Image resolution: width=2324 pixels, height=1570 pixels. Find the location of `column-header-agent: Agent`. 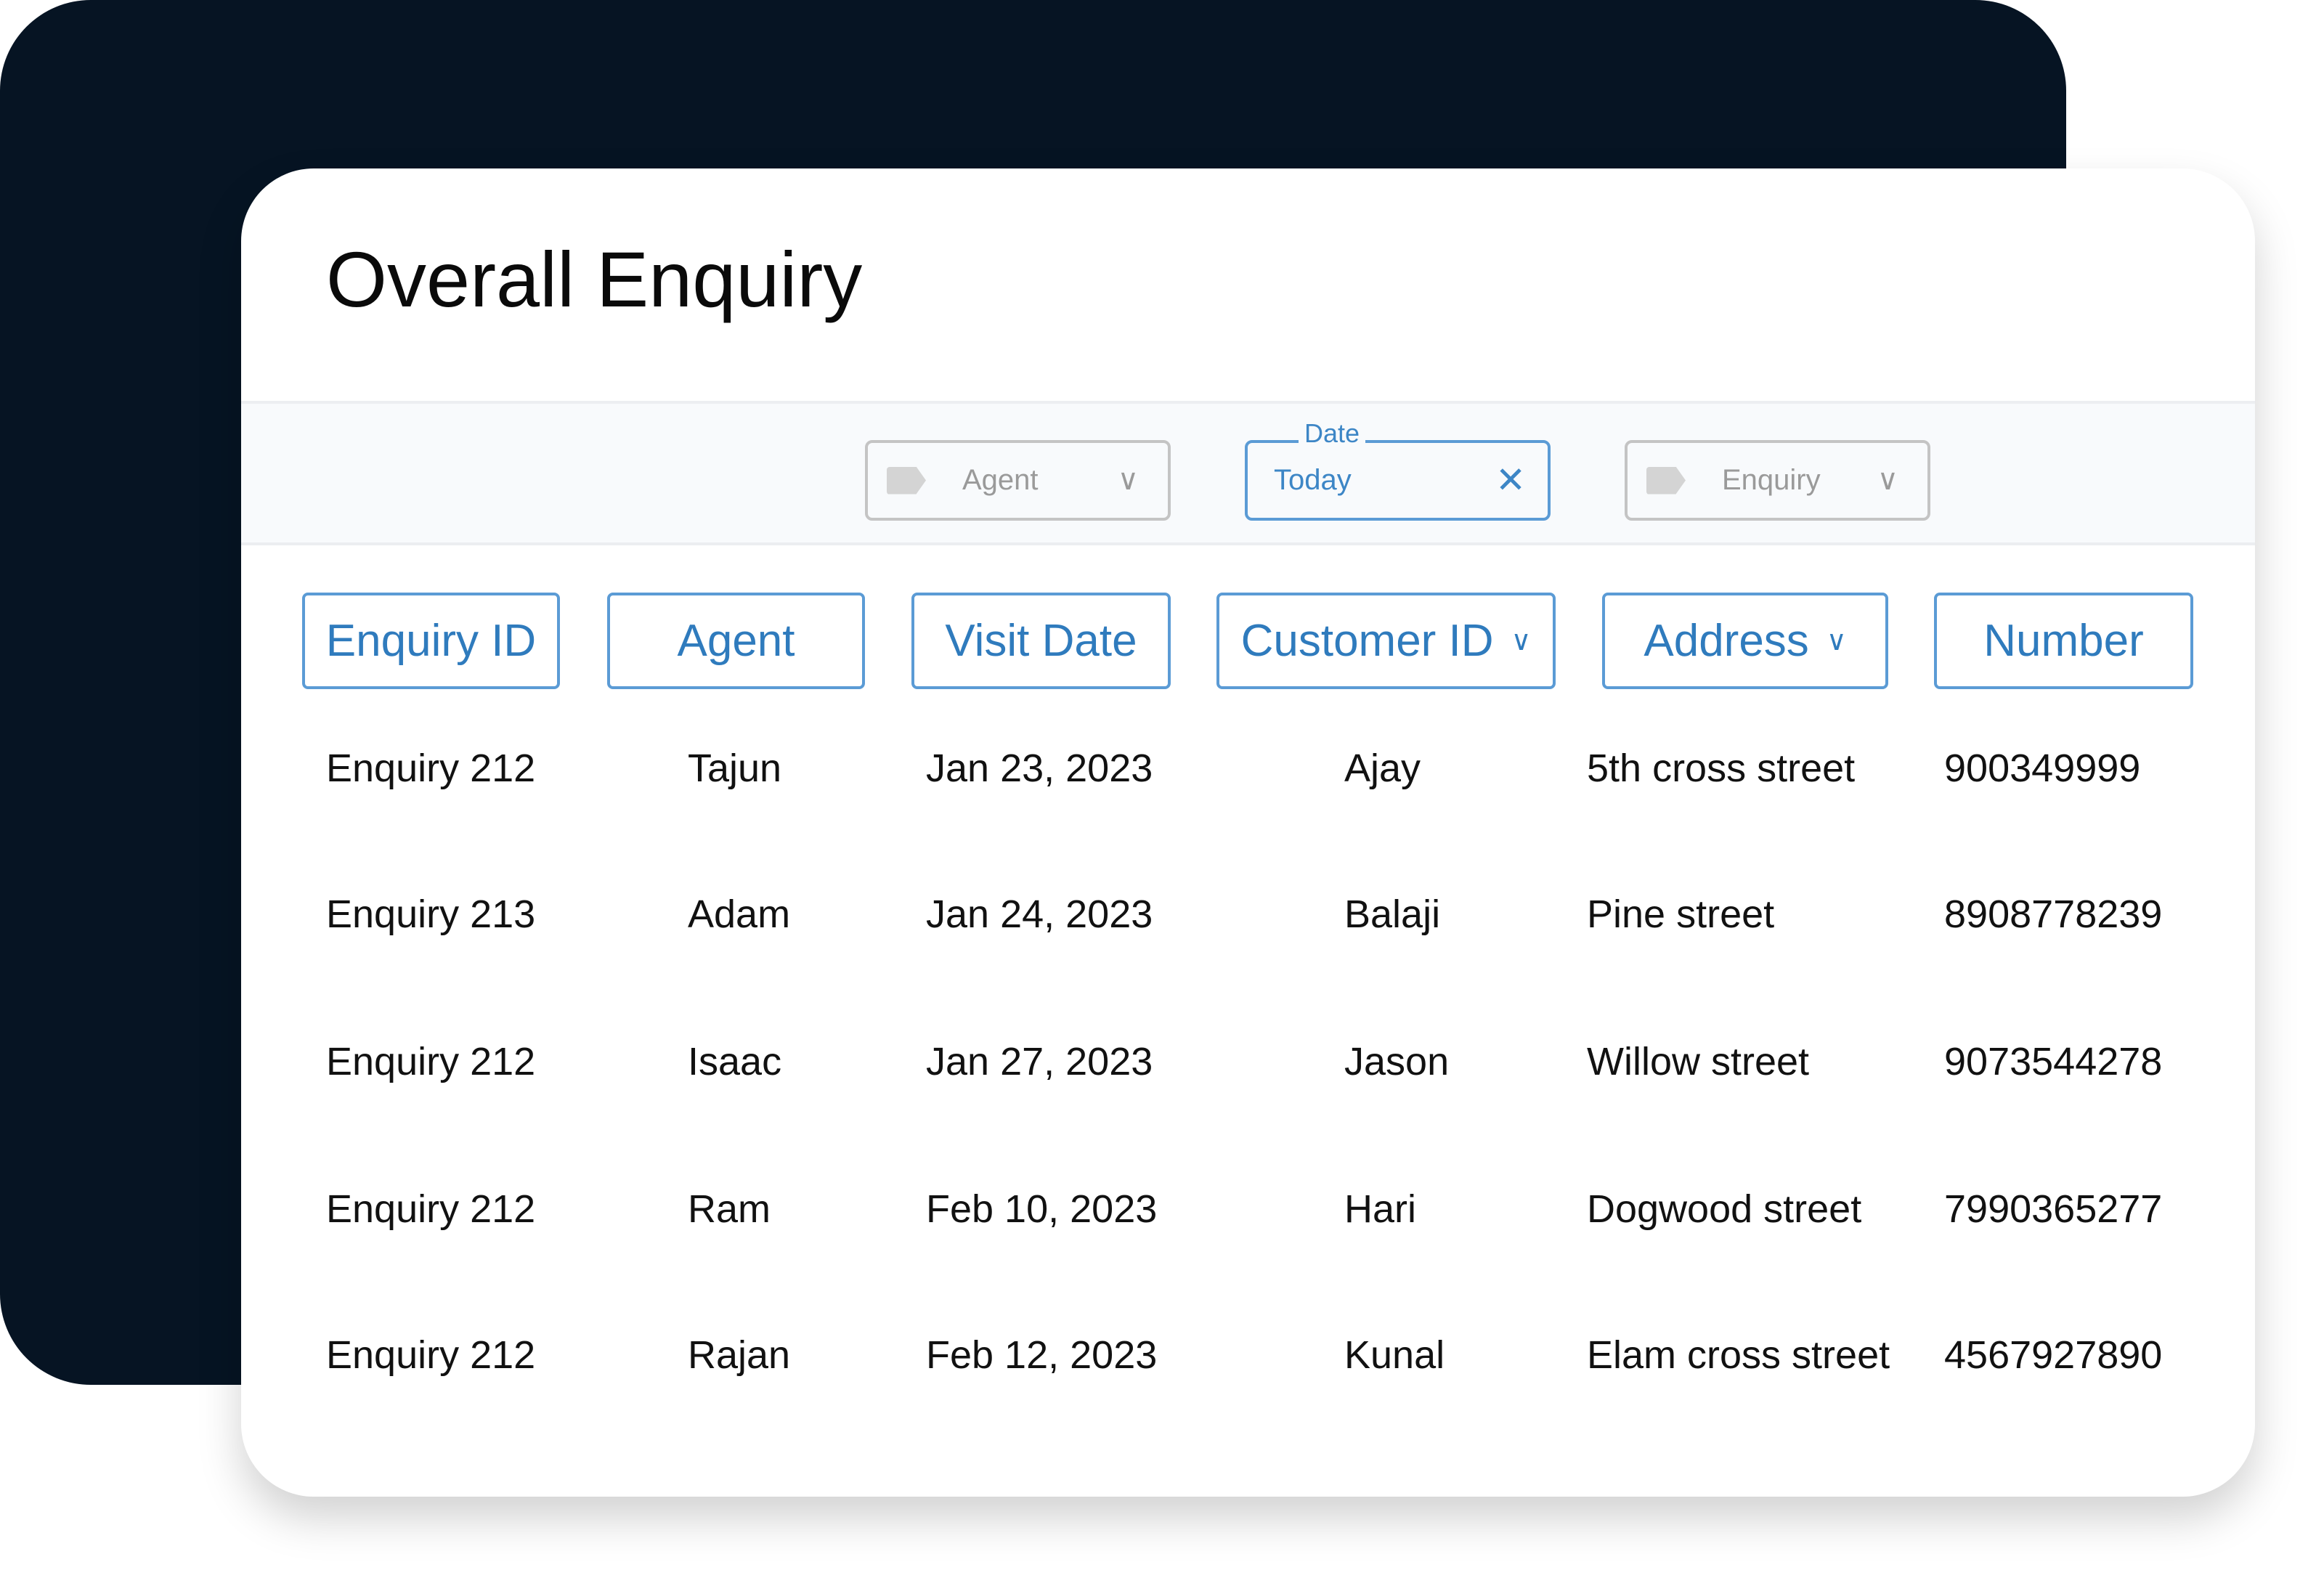

column-header-agent: Agent is located at coordinates (736, 641).